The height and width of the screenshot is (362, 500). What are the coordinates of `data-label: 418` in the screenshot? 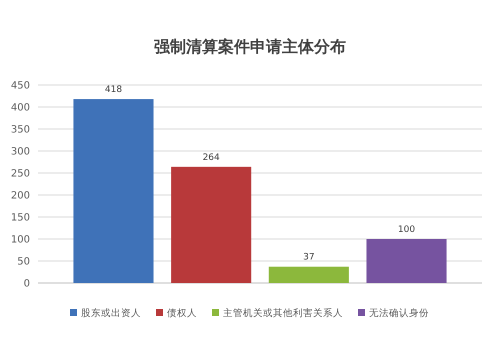 It's located at (113, 90).